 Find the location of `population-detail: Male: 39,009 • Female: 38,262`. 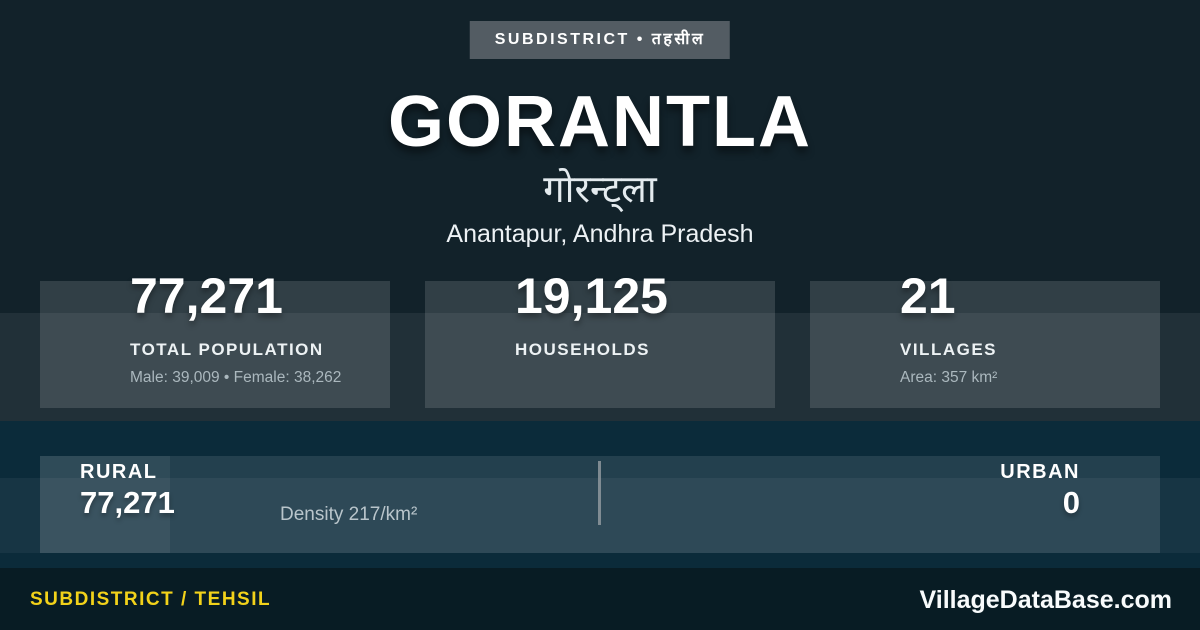

population-detail: Male: 39,009 • Female: 38,262 is located at coordinates (236, 377).